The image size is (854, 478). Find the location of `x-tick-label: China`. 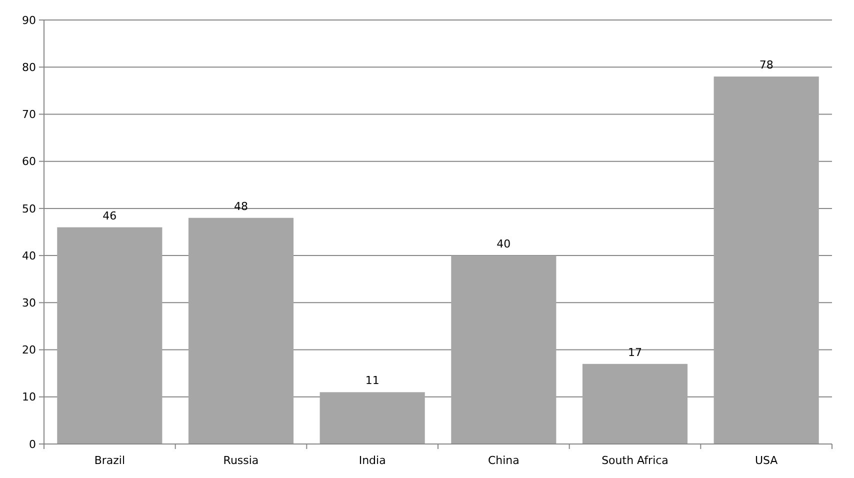

x-tick-label: China is located at coordinates (504, 460).